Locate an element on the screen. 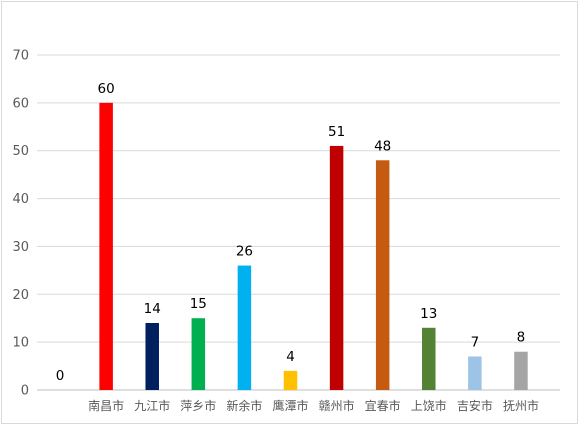 The image size is (581, 427). data-label: 7 is located at coordinates (475, 343).